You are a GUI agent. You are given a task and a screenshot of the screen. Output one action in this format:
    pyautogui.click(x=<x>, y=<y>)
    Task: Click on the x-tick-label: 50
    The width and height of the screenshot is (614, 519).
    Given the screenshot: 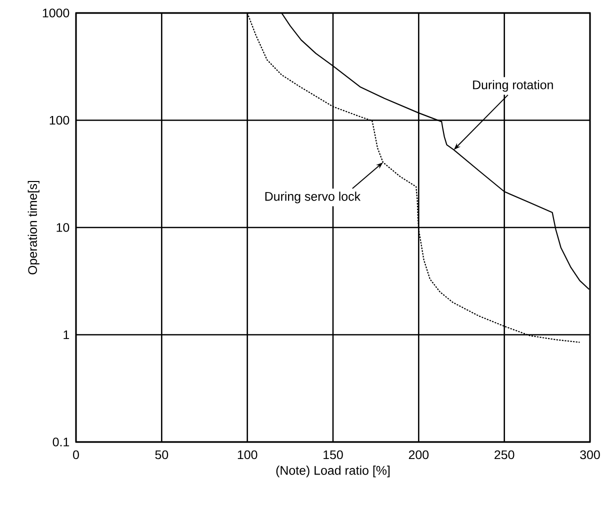 What is the action you would take?
    pyautogui.click(x=161, y=455)
    